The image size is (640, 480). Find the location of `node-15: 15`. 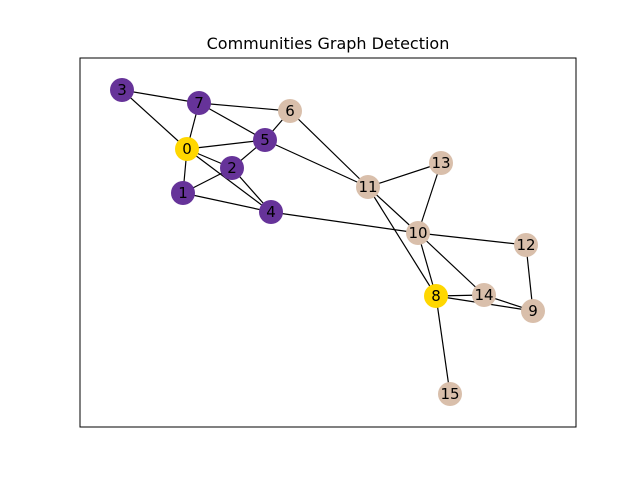

node-15: 15 is located at coordinates (450, 394).